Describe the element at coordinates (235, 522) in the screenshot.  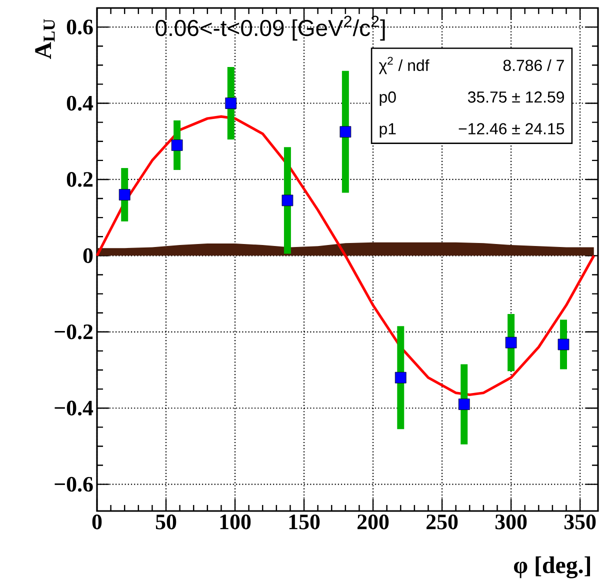
I see `x-tick-label: 100` at that location.